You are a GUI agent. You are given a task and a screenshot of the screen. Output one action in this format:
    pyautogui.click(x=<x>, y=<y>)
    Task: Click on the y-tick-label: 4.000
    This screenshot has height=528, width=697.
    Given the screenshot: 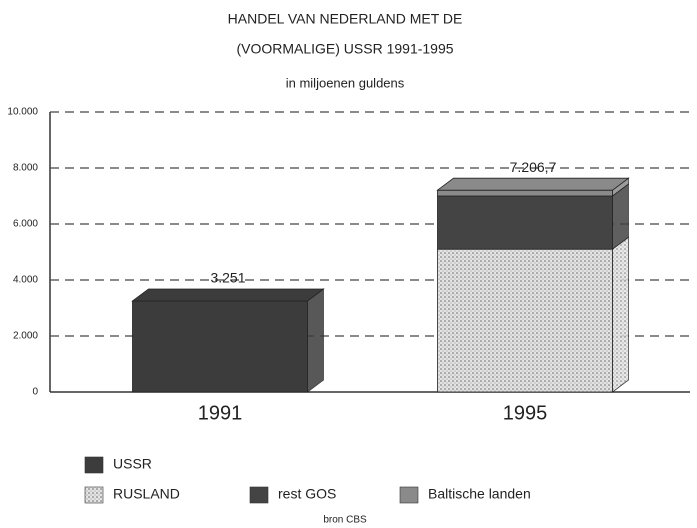 What is the action you would take?
    pyautogui.click(x=25, y=280)
    